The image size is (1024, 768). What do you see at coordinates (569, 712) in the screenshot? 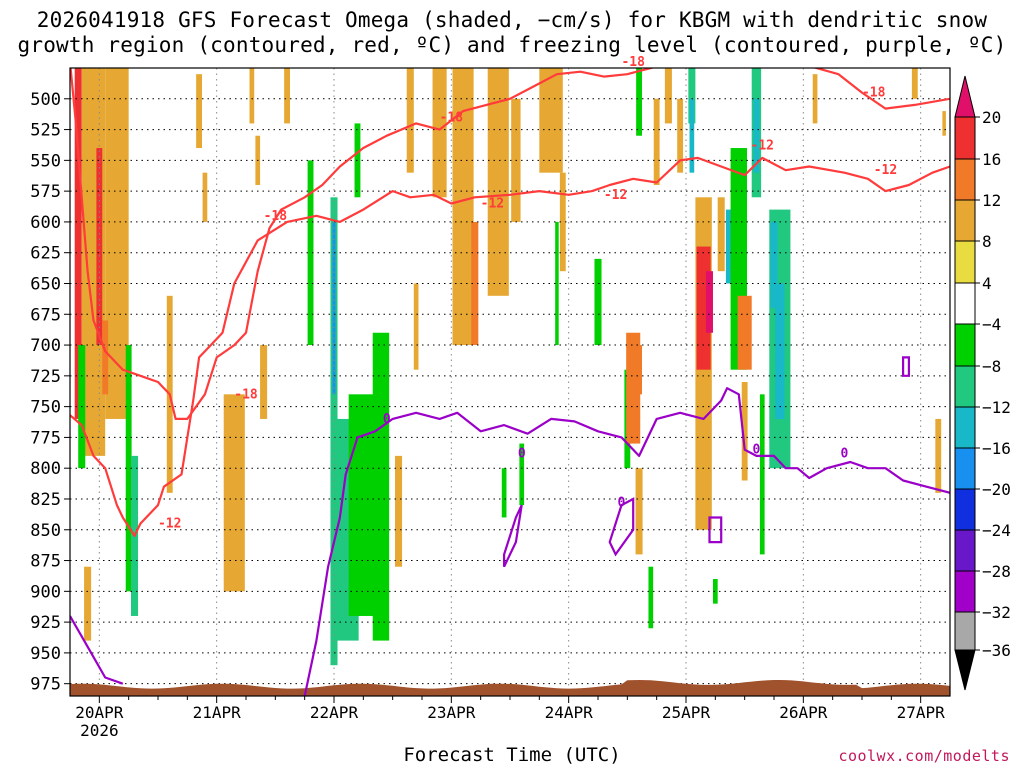
I see `x-tick-label: 24APR` at bounding box center [569, 712].